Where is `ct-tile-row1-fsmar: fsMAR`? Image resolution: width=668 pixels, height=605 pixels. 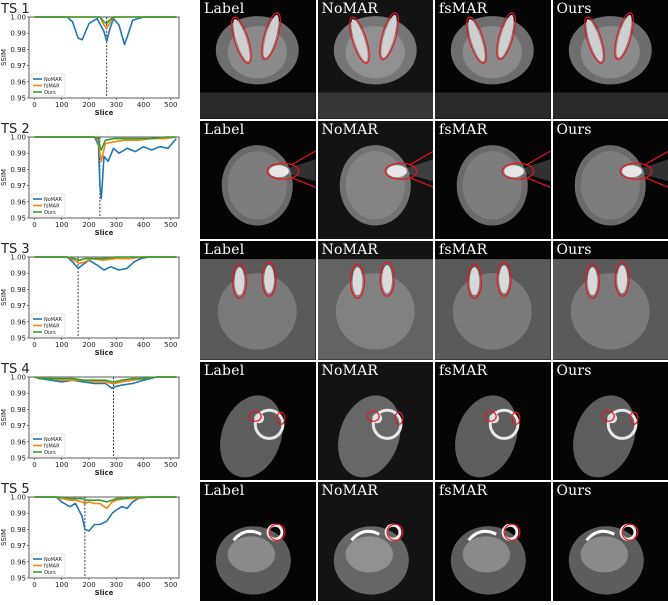
ct-tile-row1-fsmar: fsMAR is located at coordinates (493, 59).